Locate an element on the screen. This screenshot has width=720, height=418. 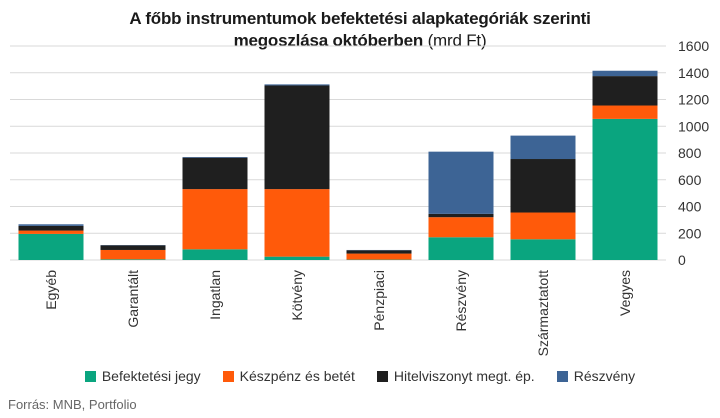
legend-label: Részvény is located at coordinates (604, 376).